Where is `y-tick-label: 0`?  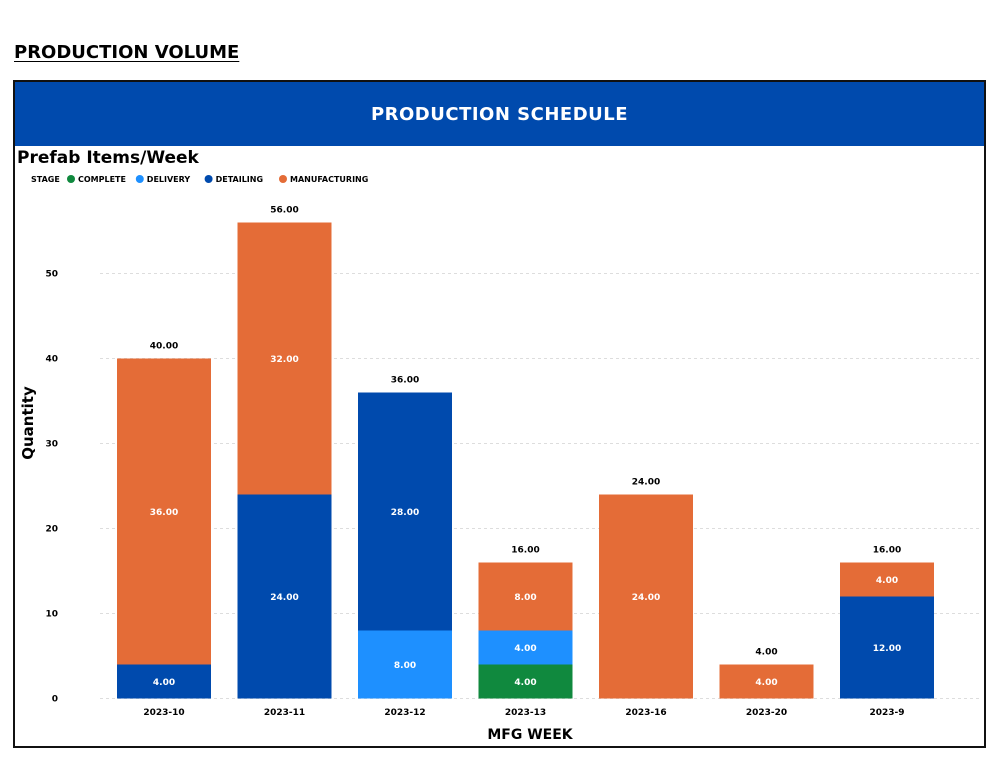
y-tick-label: 0 is located at coordinates (55, 700).